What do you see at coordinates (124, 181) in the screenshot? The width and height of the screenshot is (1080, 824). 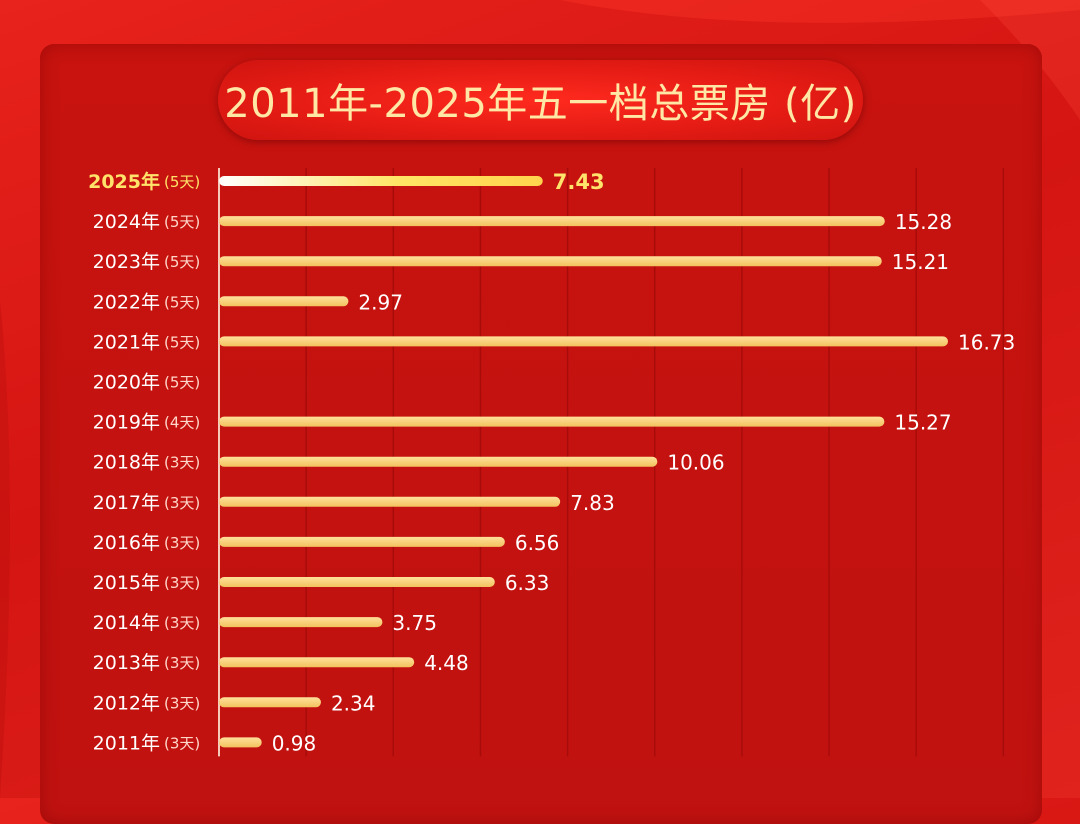 I see `category-label: 2025年` at bounding box center [124, 181].